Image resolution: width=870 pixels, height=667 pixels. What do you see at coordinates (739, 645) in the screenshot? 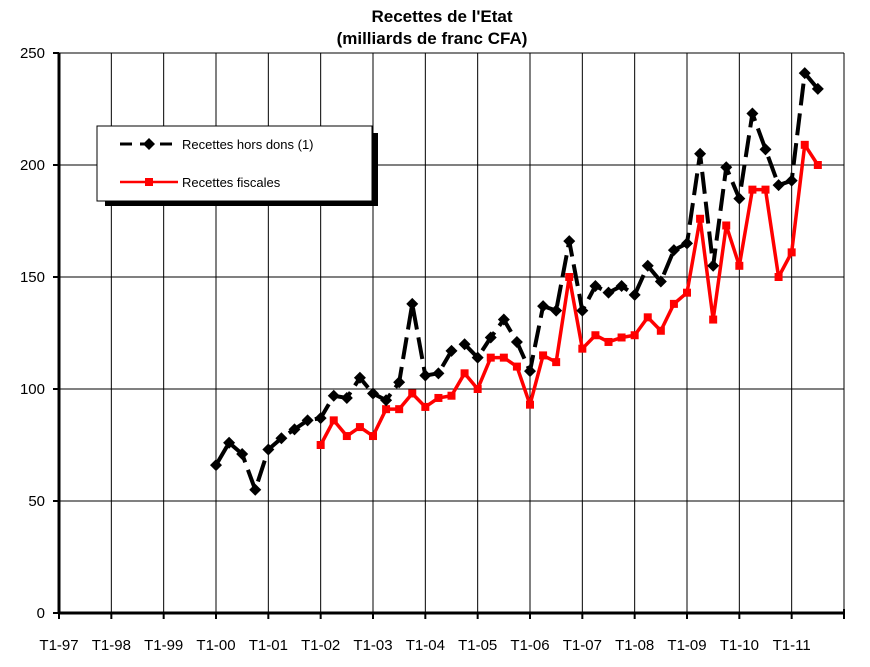
I see `x-tick-label: T1-10` at bounding box center [739, 645].